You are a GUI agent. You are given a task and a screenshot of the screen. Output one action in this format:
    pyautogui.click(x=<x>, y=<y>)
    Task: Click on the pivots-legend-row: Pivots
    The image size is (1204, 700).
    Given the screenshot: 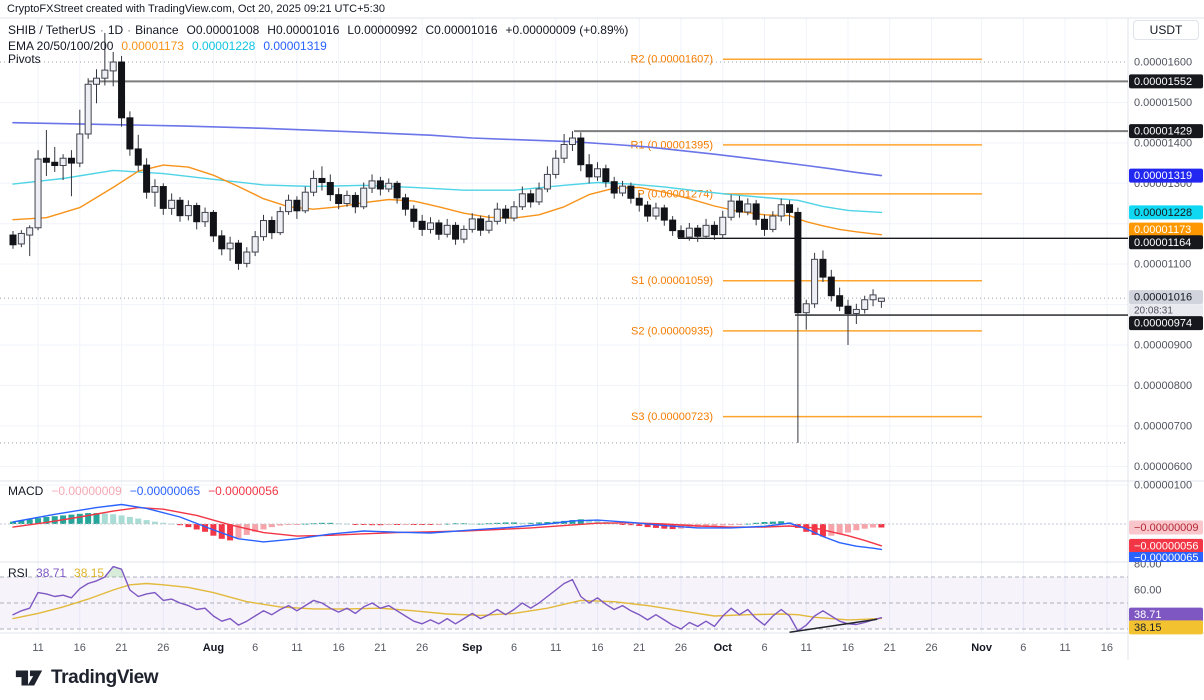 What is the action you would take?
    pyautogui.click(x=24, y=59)
    